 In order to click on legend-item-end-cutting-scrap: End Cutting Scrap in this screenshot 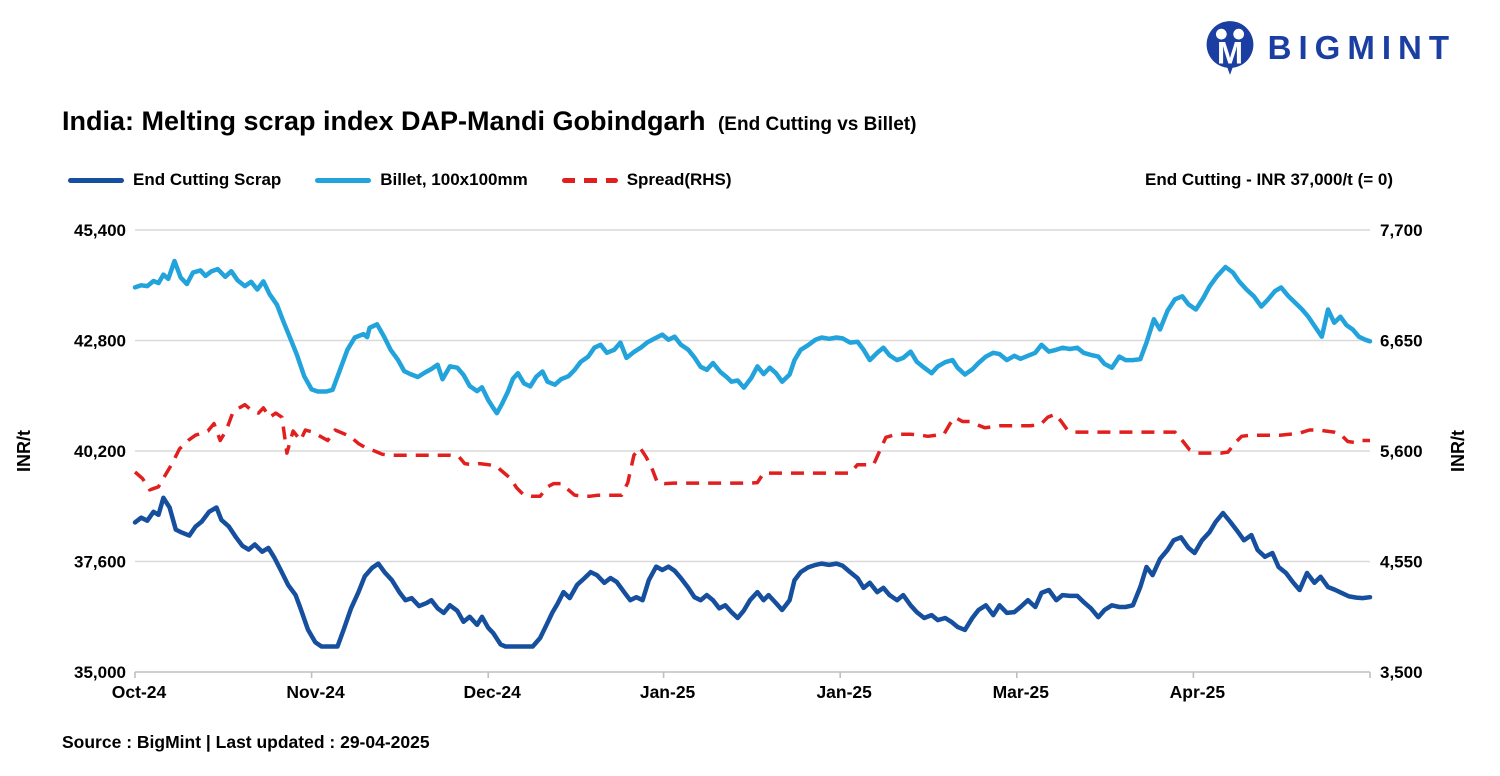, I will do `click(174, 180)`.